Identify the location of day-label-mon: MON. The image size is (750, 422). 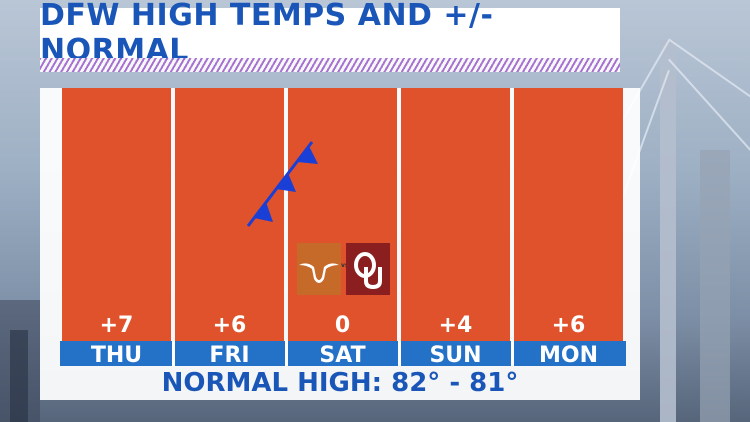
(568, 355).